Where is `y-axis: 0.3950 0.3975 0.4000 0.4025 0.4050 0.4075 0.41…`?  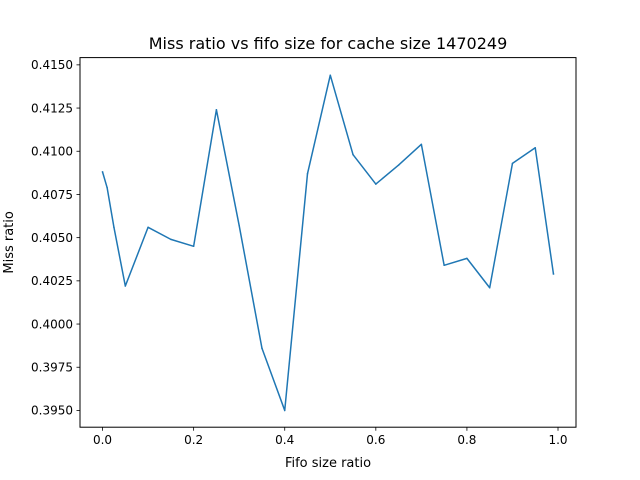 y-axis: 0.3950 0.3975 0.4000 0.4025 0.4050 0.4075 0.41… is located at coordinates (55, 238).